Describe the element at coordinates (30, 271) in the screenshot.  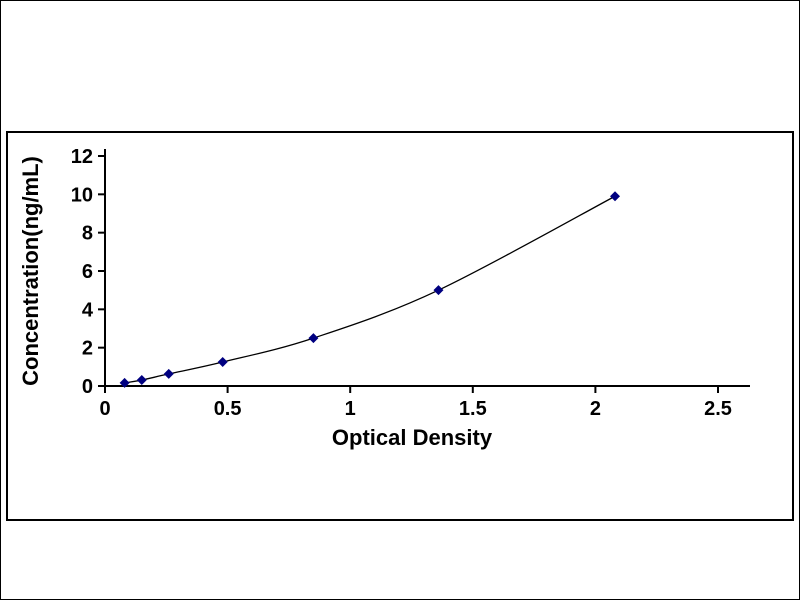
I see `y-axis-label: Concentration(ng/mL)` at that location.